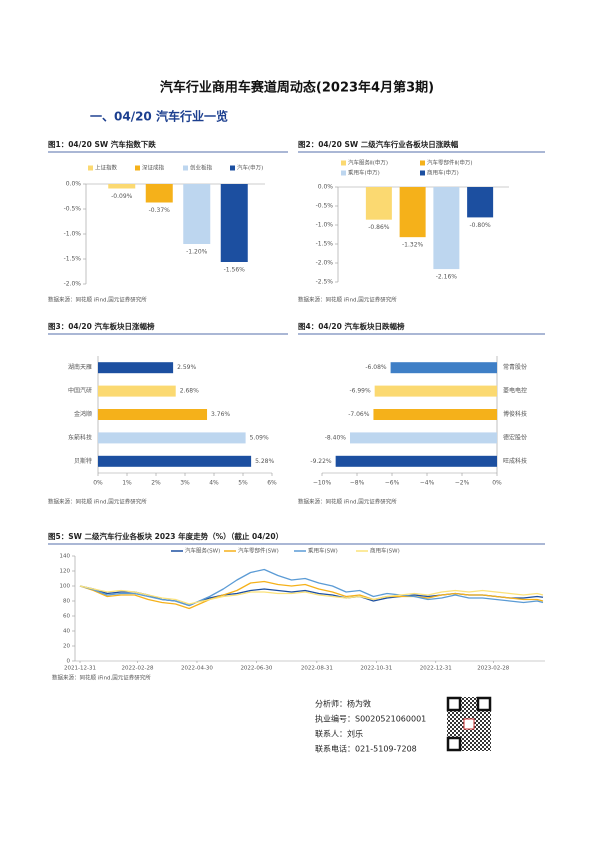 Image resolution: width=595 pixels, height=845 pixels. I want to click on legend-label: 汽车零部件(SW), so click(258, 551).